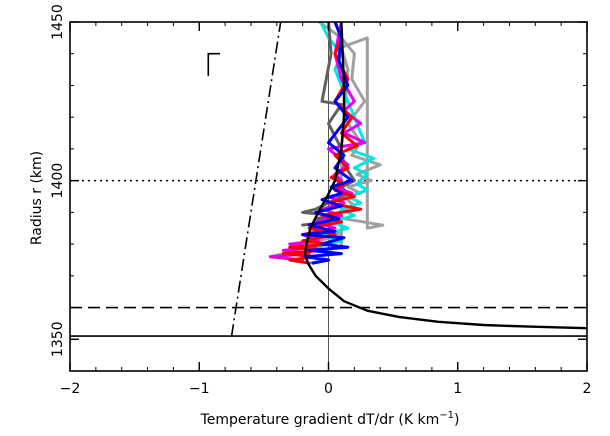 The height and width of the screenshot is (436, 610). Describe the element at coordinates (320, 420) in the screenshot. I see `x-axis-title-main: Temperature gradient dT/dr (K km` at that location.